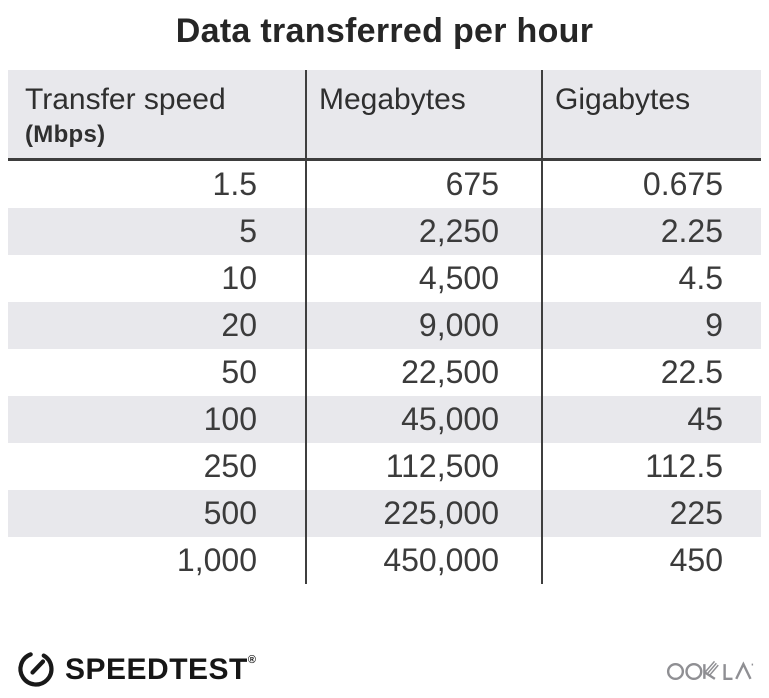 The image size is (769, 698). What do you see at coordinates (651, 184) in the screenshot?
I see `cell-gigabytes: 0.675` at bounding box center [651, 184].